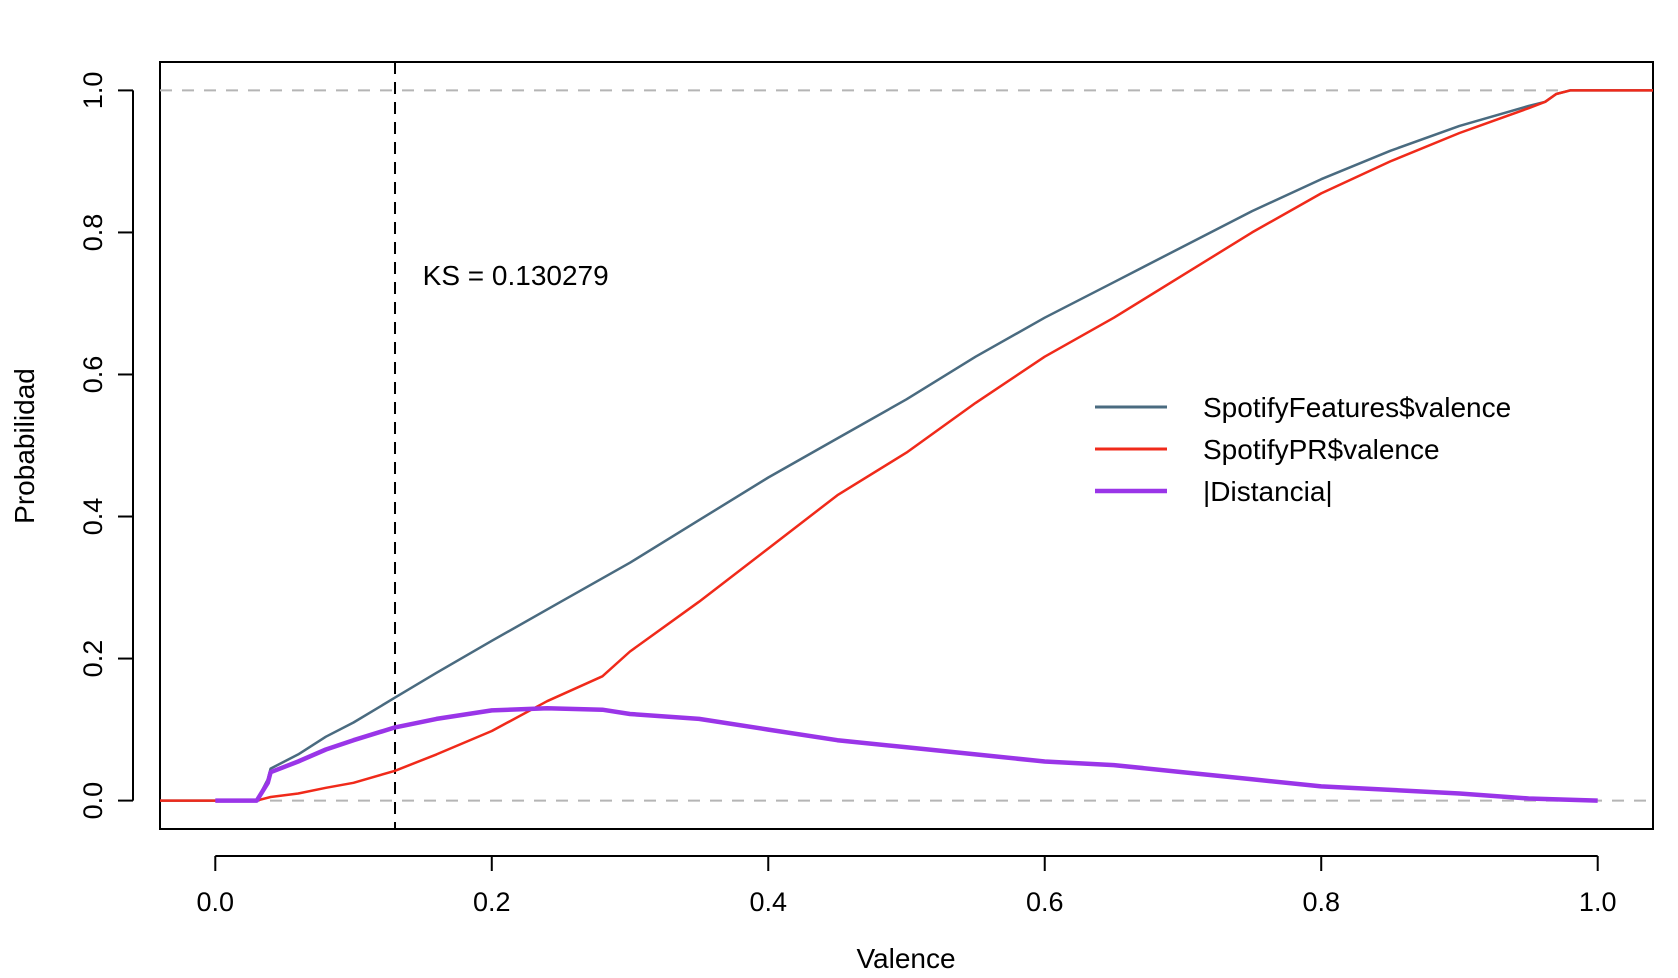 The image size is (1678, 978). What do you see at coordinates (93, 233) in the screenshot?
I see `y-tick-label: 0.8` at bounding box center [93, 233].